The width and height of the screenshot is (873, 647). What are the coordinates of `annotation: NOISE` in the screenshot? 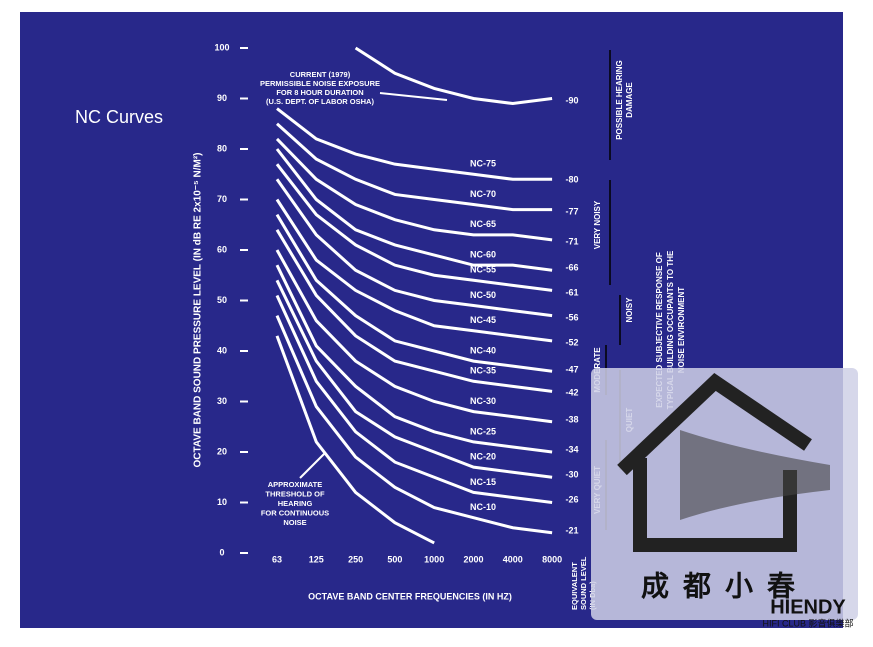 It's located at (294, 522).